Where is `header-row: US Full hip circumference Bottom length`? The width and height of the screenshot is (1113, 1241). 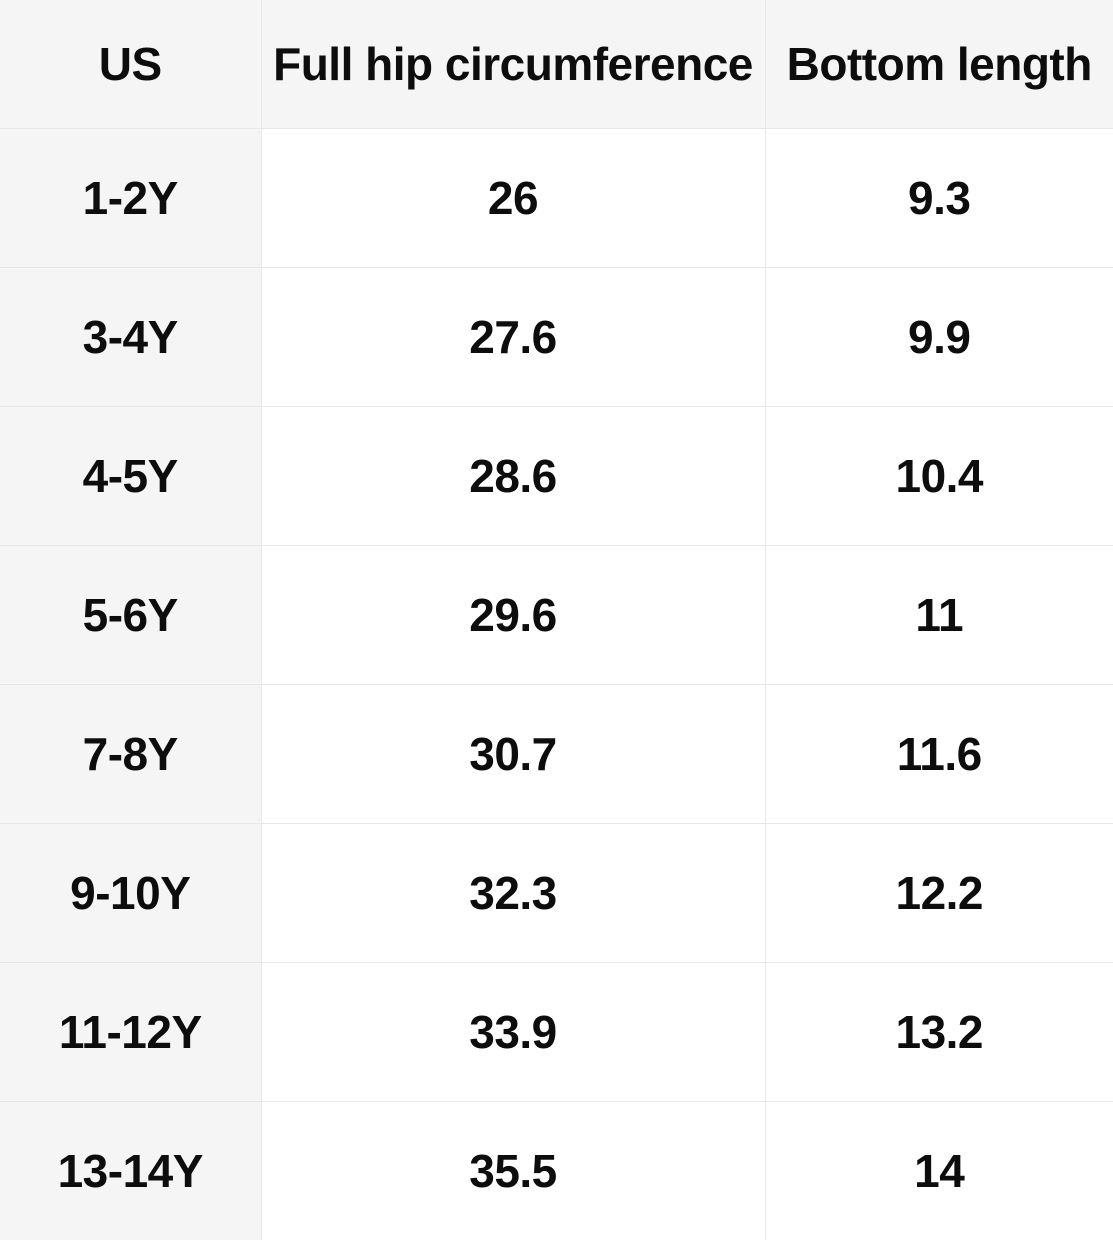
header-row: US Full hip circumference Bottom length is located at coordinates (556, 64).